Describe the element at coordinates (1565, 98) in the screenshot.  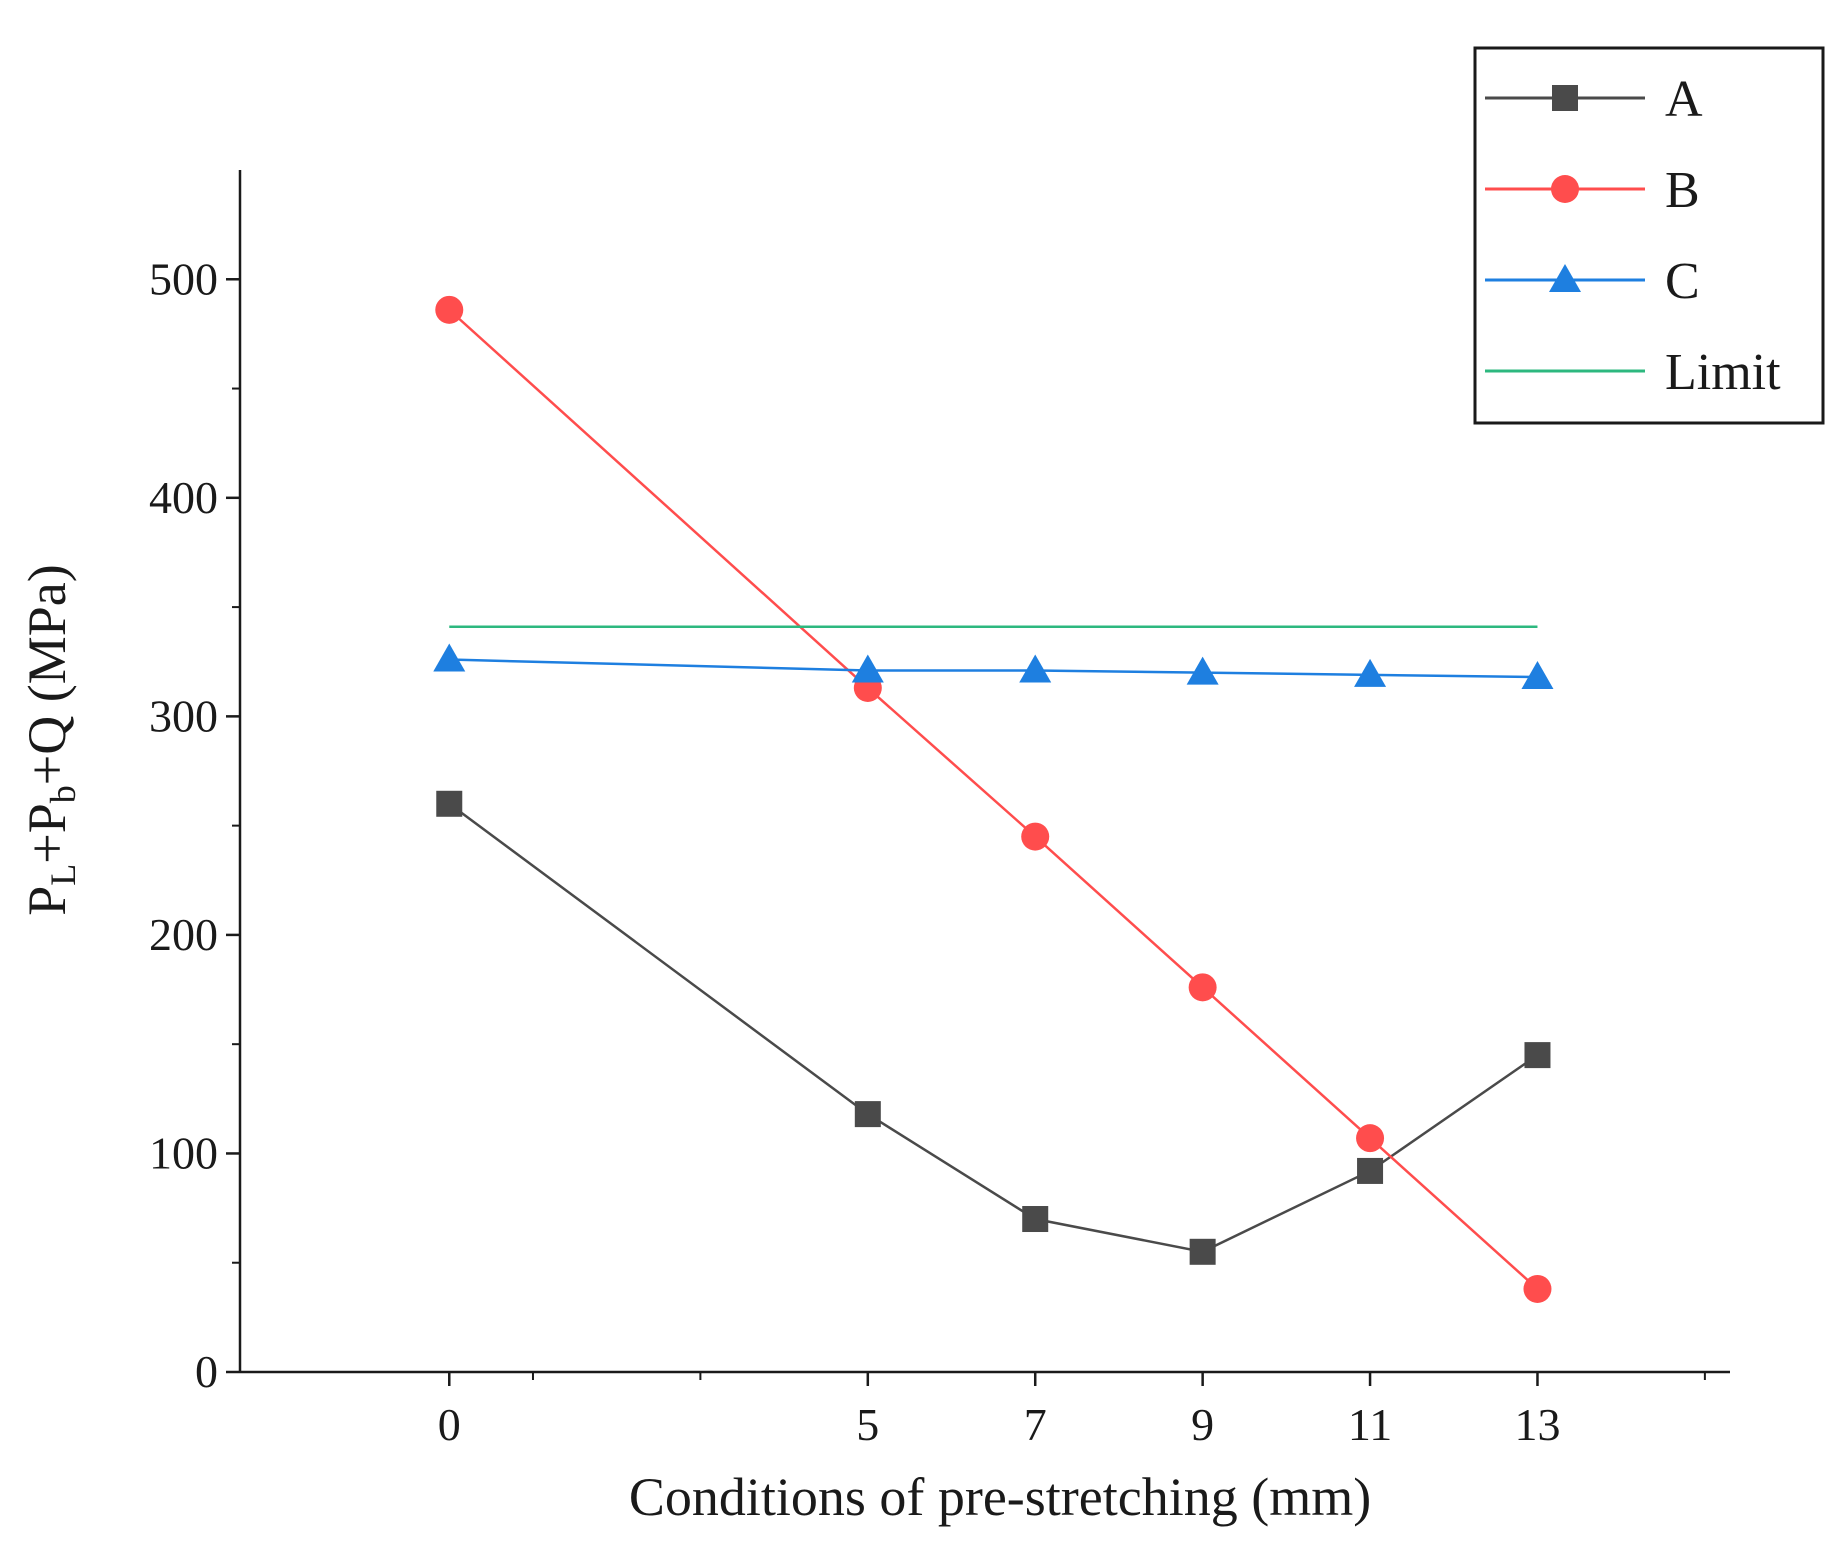
I see `legend-marker-a` at that location.